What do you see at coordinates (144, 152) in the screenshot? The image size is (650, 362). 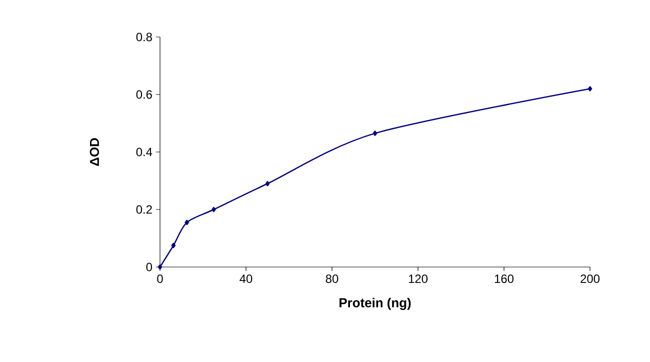 I see `y-tick-label: 0.4` at bounding box center [144, 152].